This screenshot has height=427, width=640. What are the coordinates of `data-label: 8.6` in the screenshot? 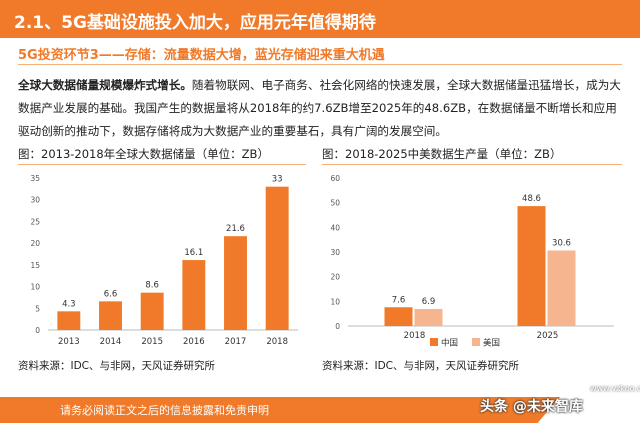 It's located at (152, 286).